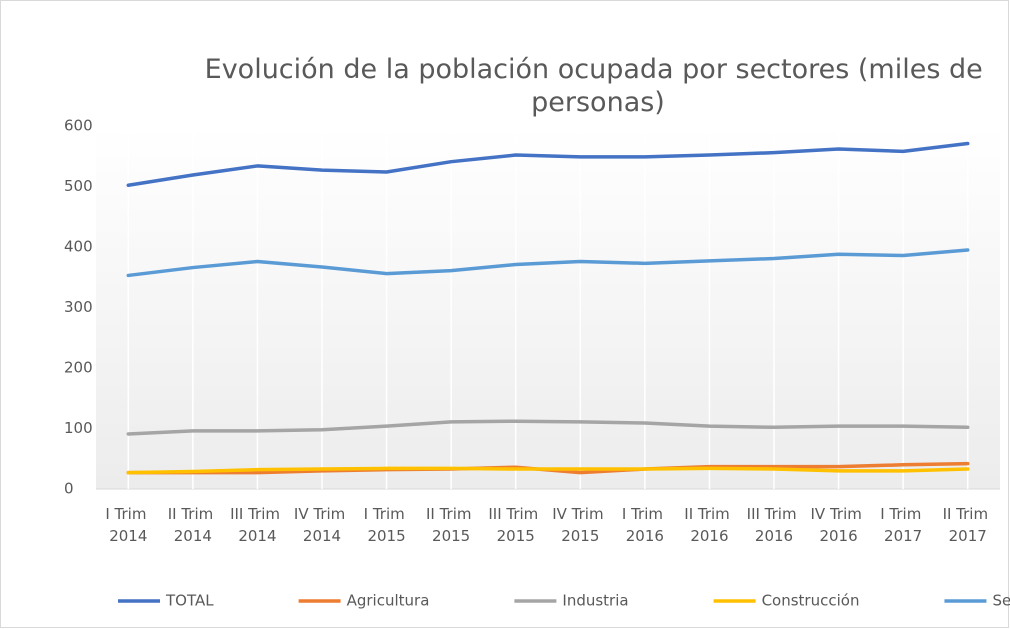 This screenshot has height=629, width=1010. What do you see at coordinates (78, 428) in the screenshot?
I see `y-tick-label: 100` at bounding box center [78, 428].